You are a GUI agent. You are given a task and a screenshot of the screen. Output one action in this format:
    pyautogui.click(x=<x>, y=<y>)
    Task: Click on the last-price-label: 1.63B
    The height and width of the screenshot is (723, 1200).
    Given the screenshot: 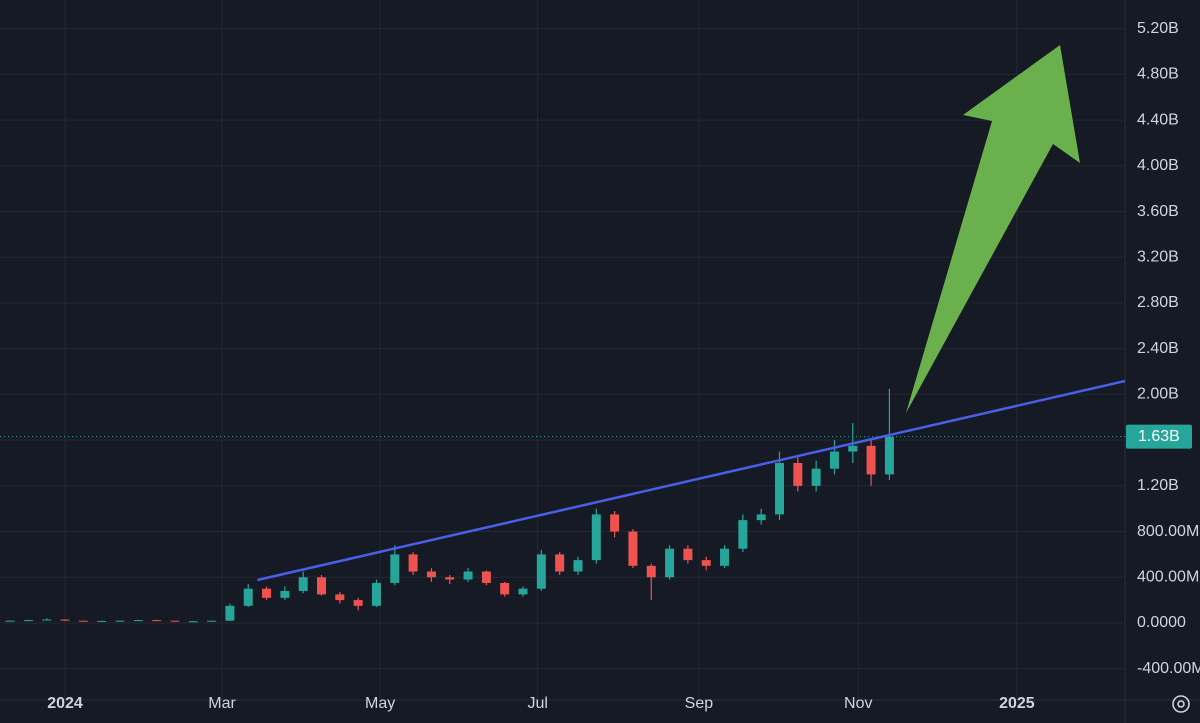 What is the action you would take?
    pyautogui.click(x=1159, y=436)
    